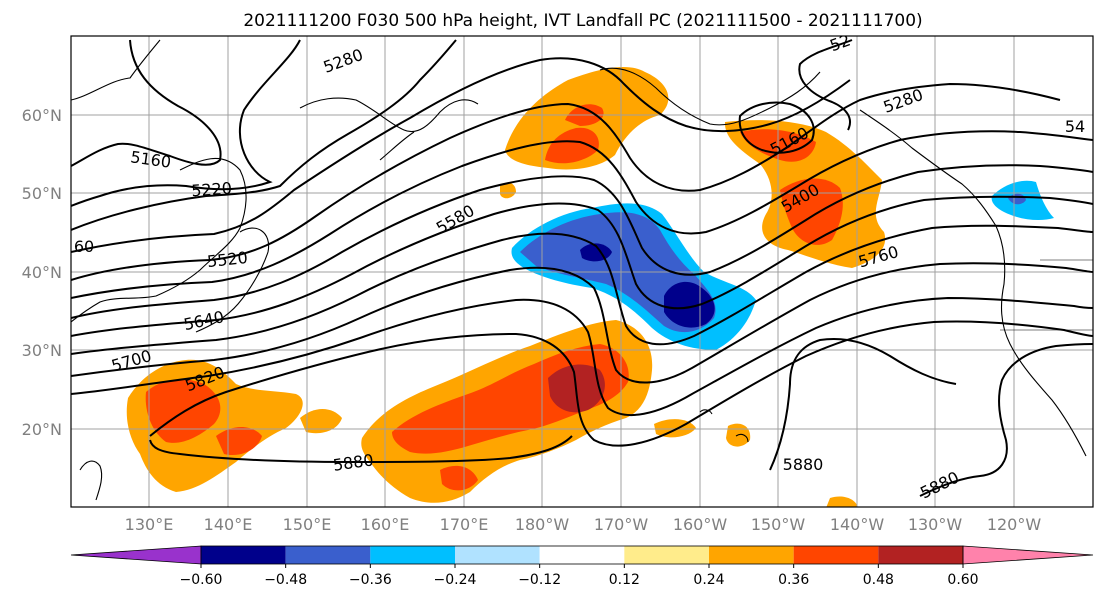 The width and height of the screenshot is (1105, 601). Describe the element at coordinates (624, 580) in the screenshot. I see `colorbar-tick-label: 0.12` at that location.